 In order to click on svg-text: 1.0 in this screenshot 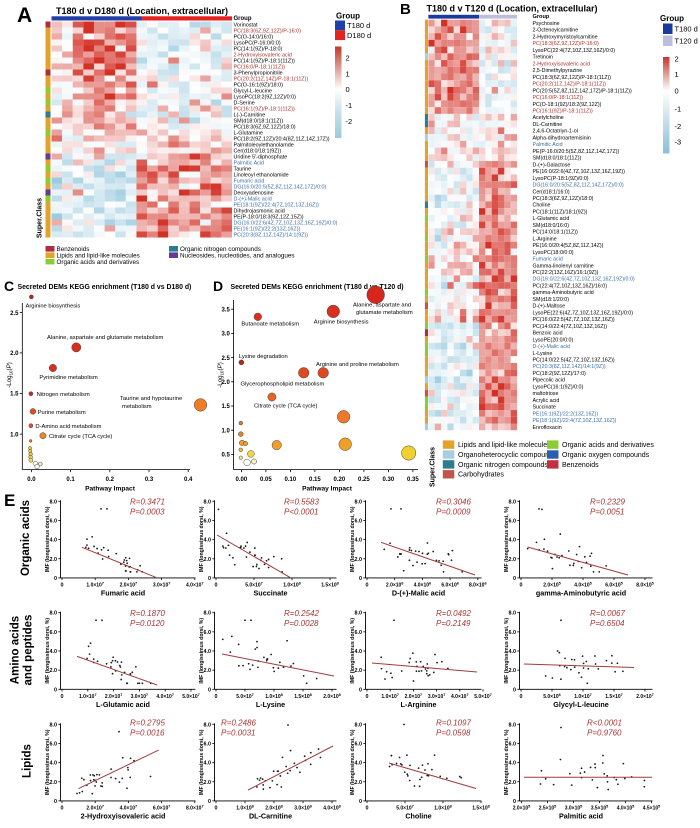, I will do `click(225, 431)`.